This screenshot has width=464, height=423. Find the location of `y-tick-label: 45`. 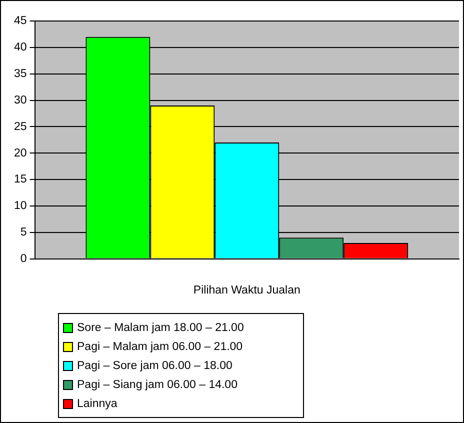

y-tick-label: 45 is located at coordinates (20, 21).